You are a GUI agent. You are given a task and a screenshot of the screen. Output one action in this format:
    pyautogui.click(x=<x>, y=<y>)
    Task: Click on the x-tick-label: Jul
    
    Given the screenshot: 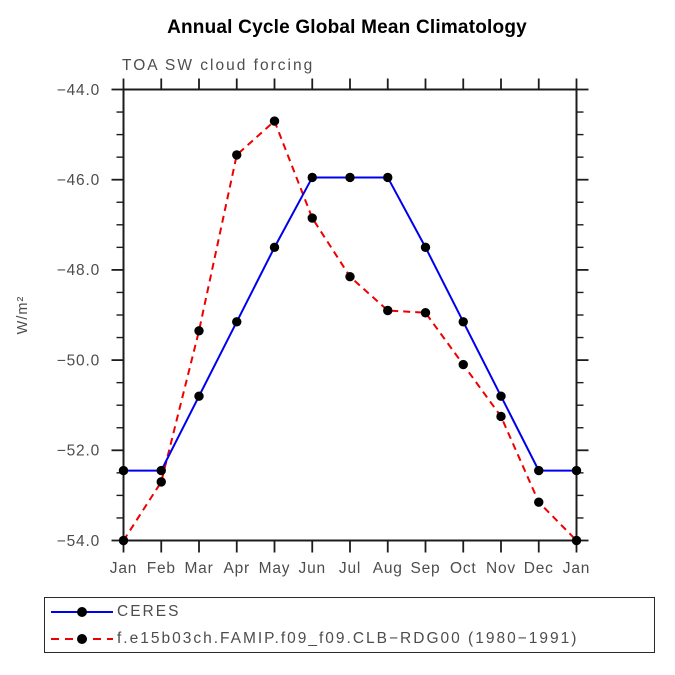 What is the action you would take?
    pyautogui.click(x=350, y=568)
    